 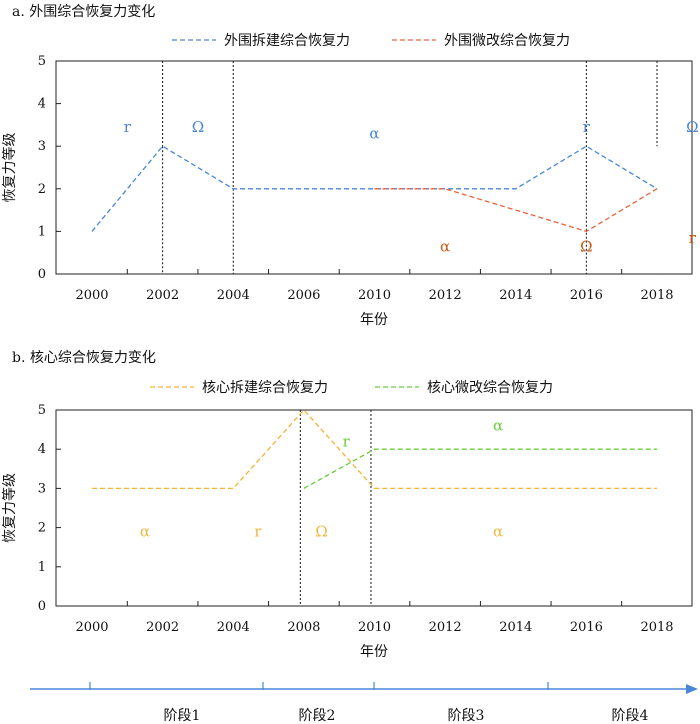 I want to click on stage-timeline: 阶段1 阶段2 阶段3 阶段4, so click(x=364, y=703).